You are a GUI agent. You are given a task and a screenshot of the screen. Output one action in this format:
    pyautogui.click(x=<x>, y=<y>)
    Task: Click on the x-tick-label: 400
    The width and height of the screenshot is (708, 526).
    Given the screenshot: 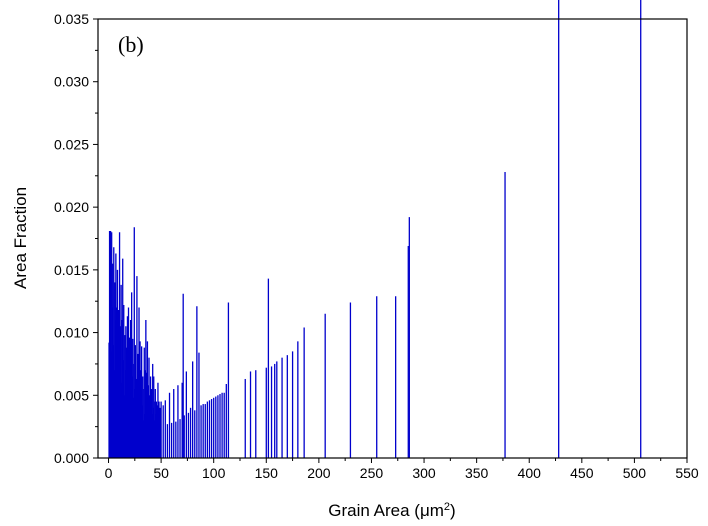 What is the action you would take?
    pyautogui.click(x=530, y=473)
    